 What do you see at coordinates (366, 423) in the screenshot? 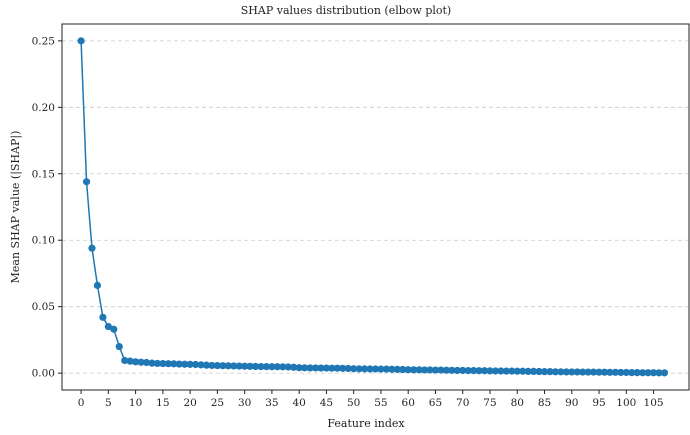
I see `x-axis-label: Feature index` at bounding box center [366, 423].